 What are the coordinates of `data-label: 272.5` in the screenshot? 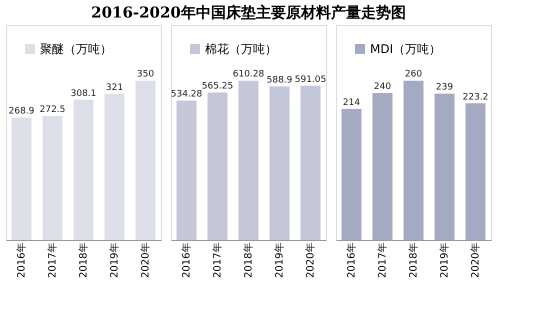 It's located at (53, 110).